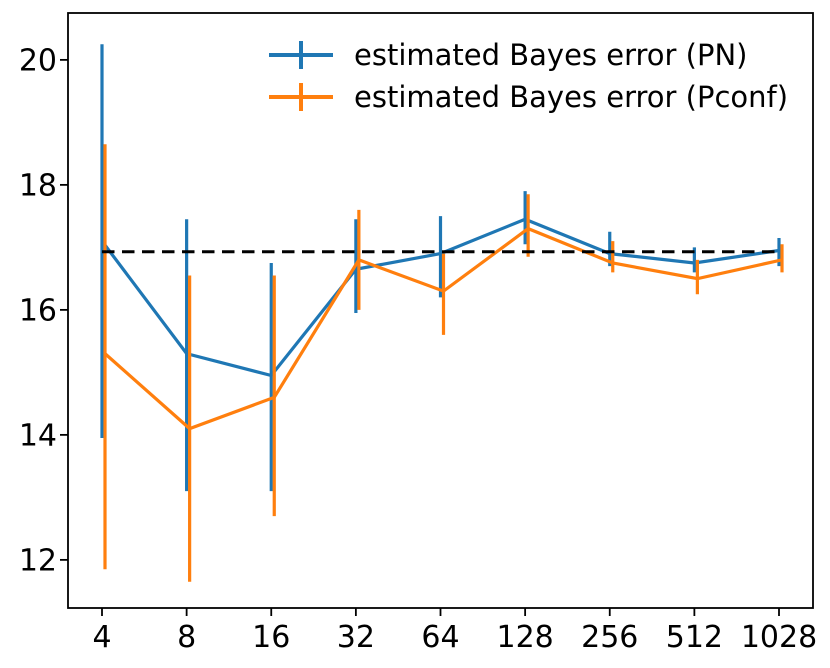 The image size is (830, 668). Describe the element at coordinates (524, 637) in the screenshot. I see `x-tick-label: 128` at that location.